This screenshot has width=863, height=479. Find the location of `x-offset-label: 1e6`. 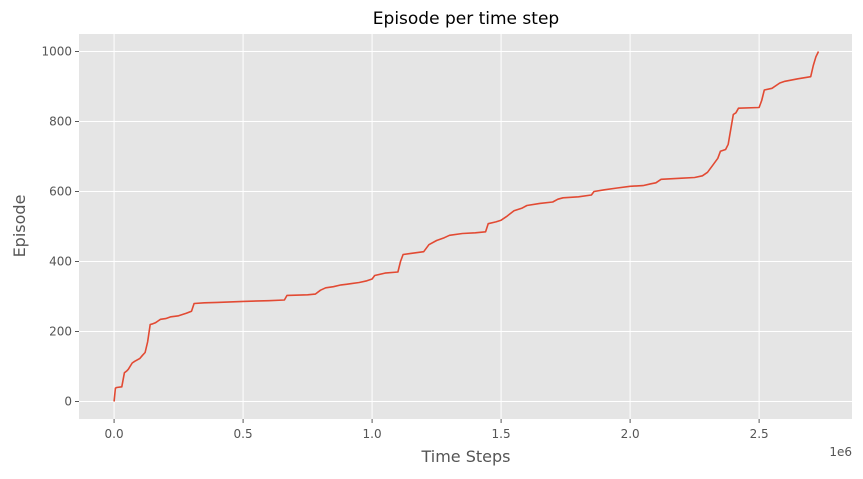

x-offset-label: 1e6 is located at coordinates (840, 452).